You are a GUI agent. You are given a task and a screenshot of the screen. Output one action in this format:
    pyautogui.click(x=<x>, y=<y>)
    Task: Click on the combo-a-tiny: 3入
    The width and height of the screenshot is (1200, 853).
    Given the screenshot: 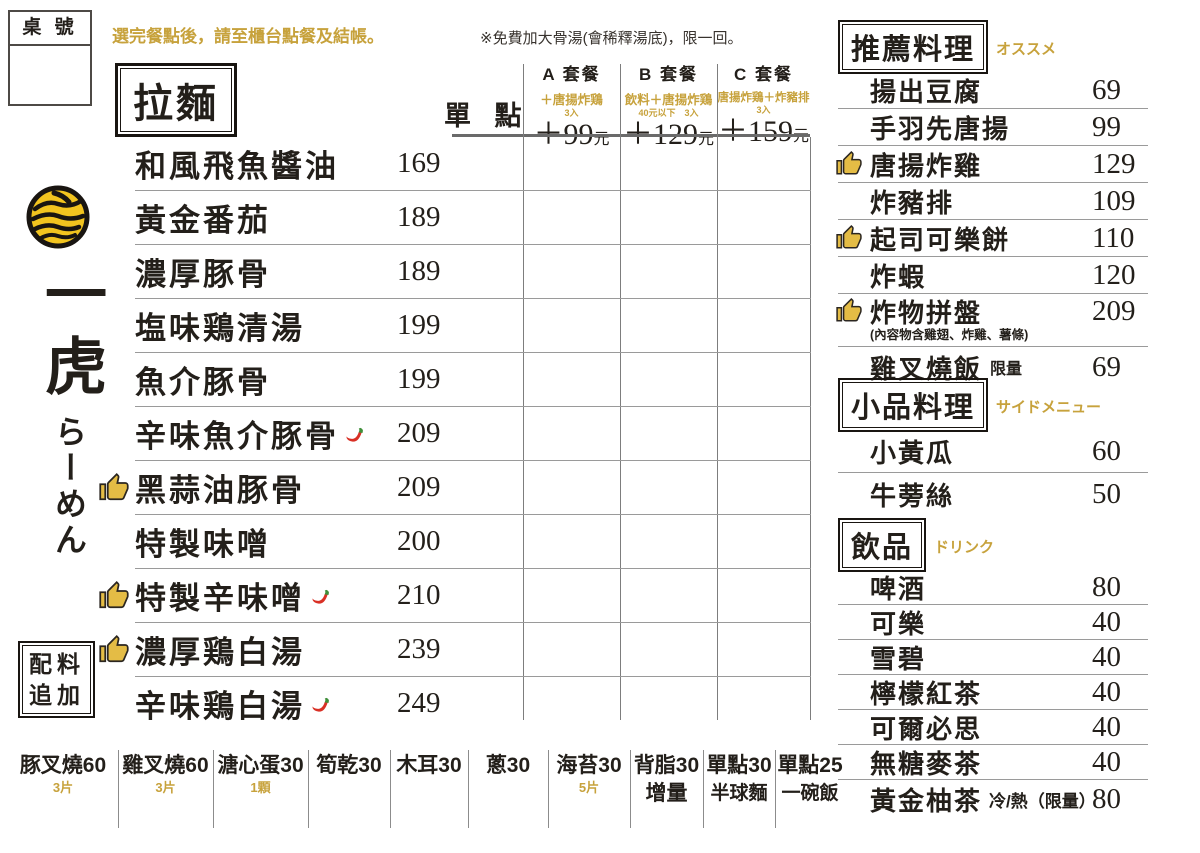 What is the action you would take?
    pyautogui.click(x=571, y=113)
    